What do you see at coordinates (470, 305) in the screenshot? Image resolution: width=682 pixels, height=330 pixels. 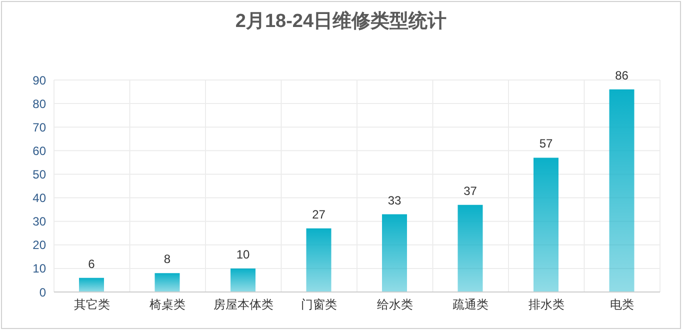 I see `x-tick-label: 疏通类` at bounding box center [470, 305].